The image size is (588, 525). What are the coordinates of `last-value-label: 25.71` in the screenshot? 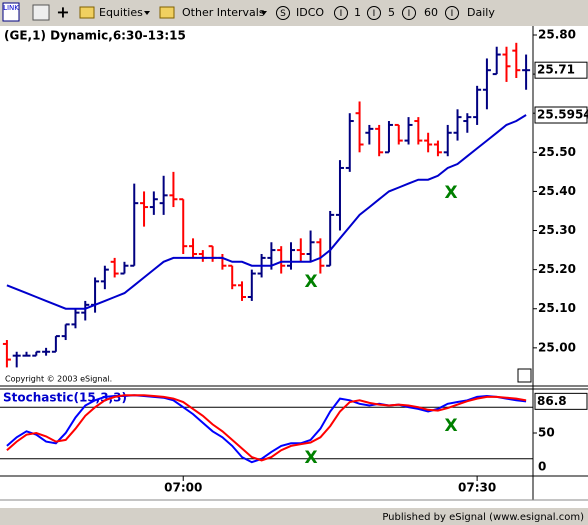 It's located at (556, 70).